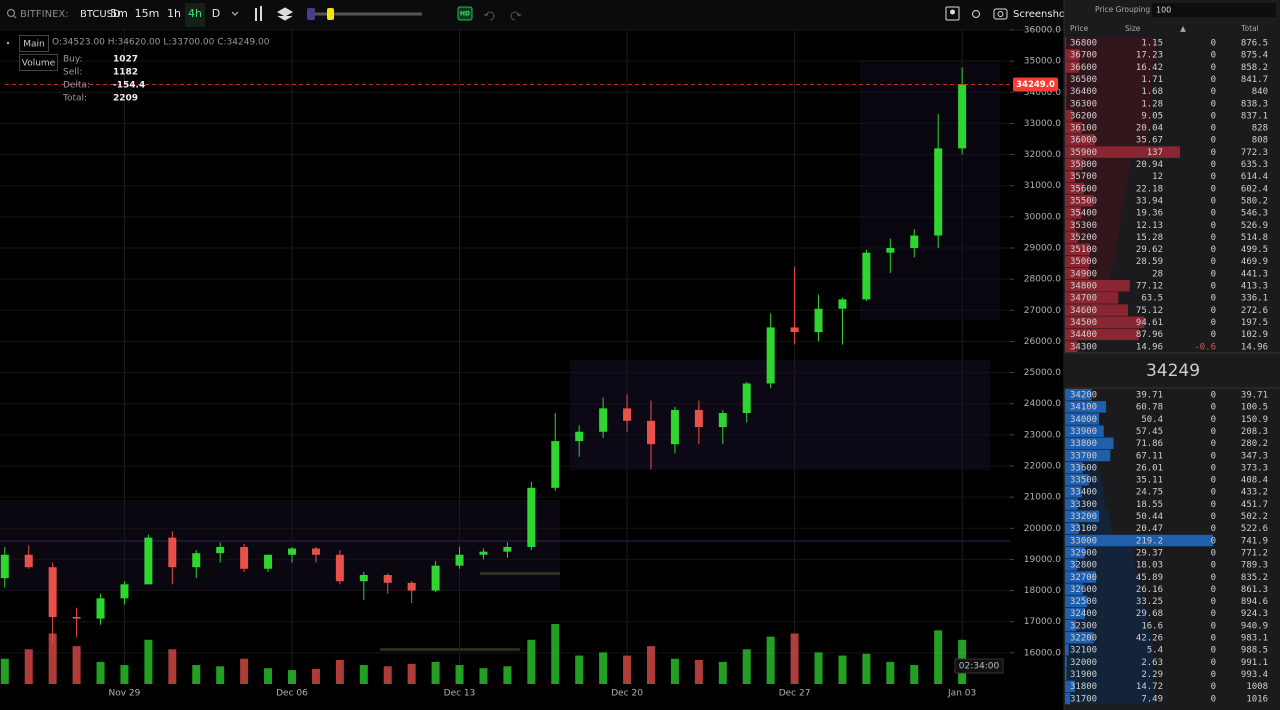 This screenshot has height=710, width=1280. Describe the element at coordinates (1152, 116) in the screenshot. I see `size: 9.05` at that location.